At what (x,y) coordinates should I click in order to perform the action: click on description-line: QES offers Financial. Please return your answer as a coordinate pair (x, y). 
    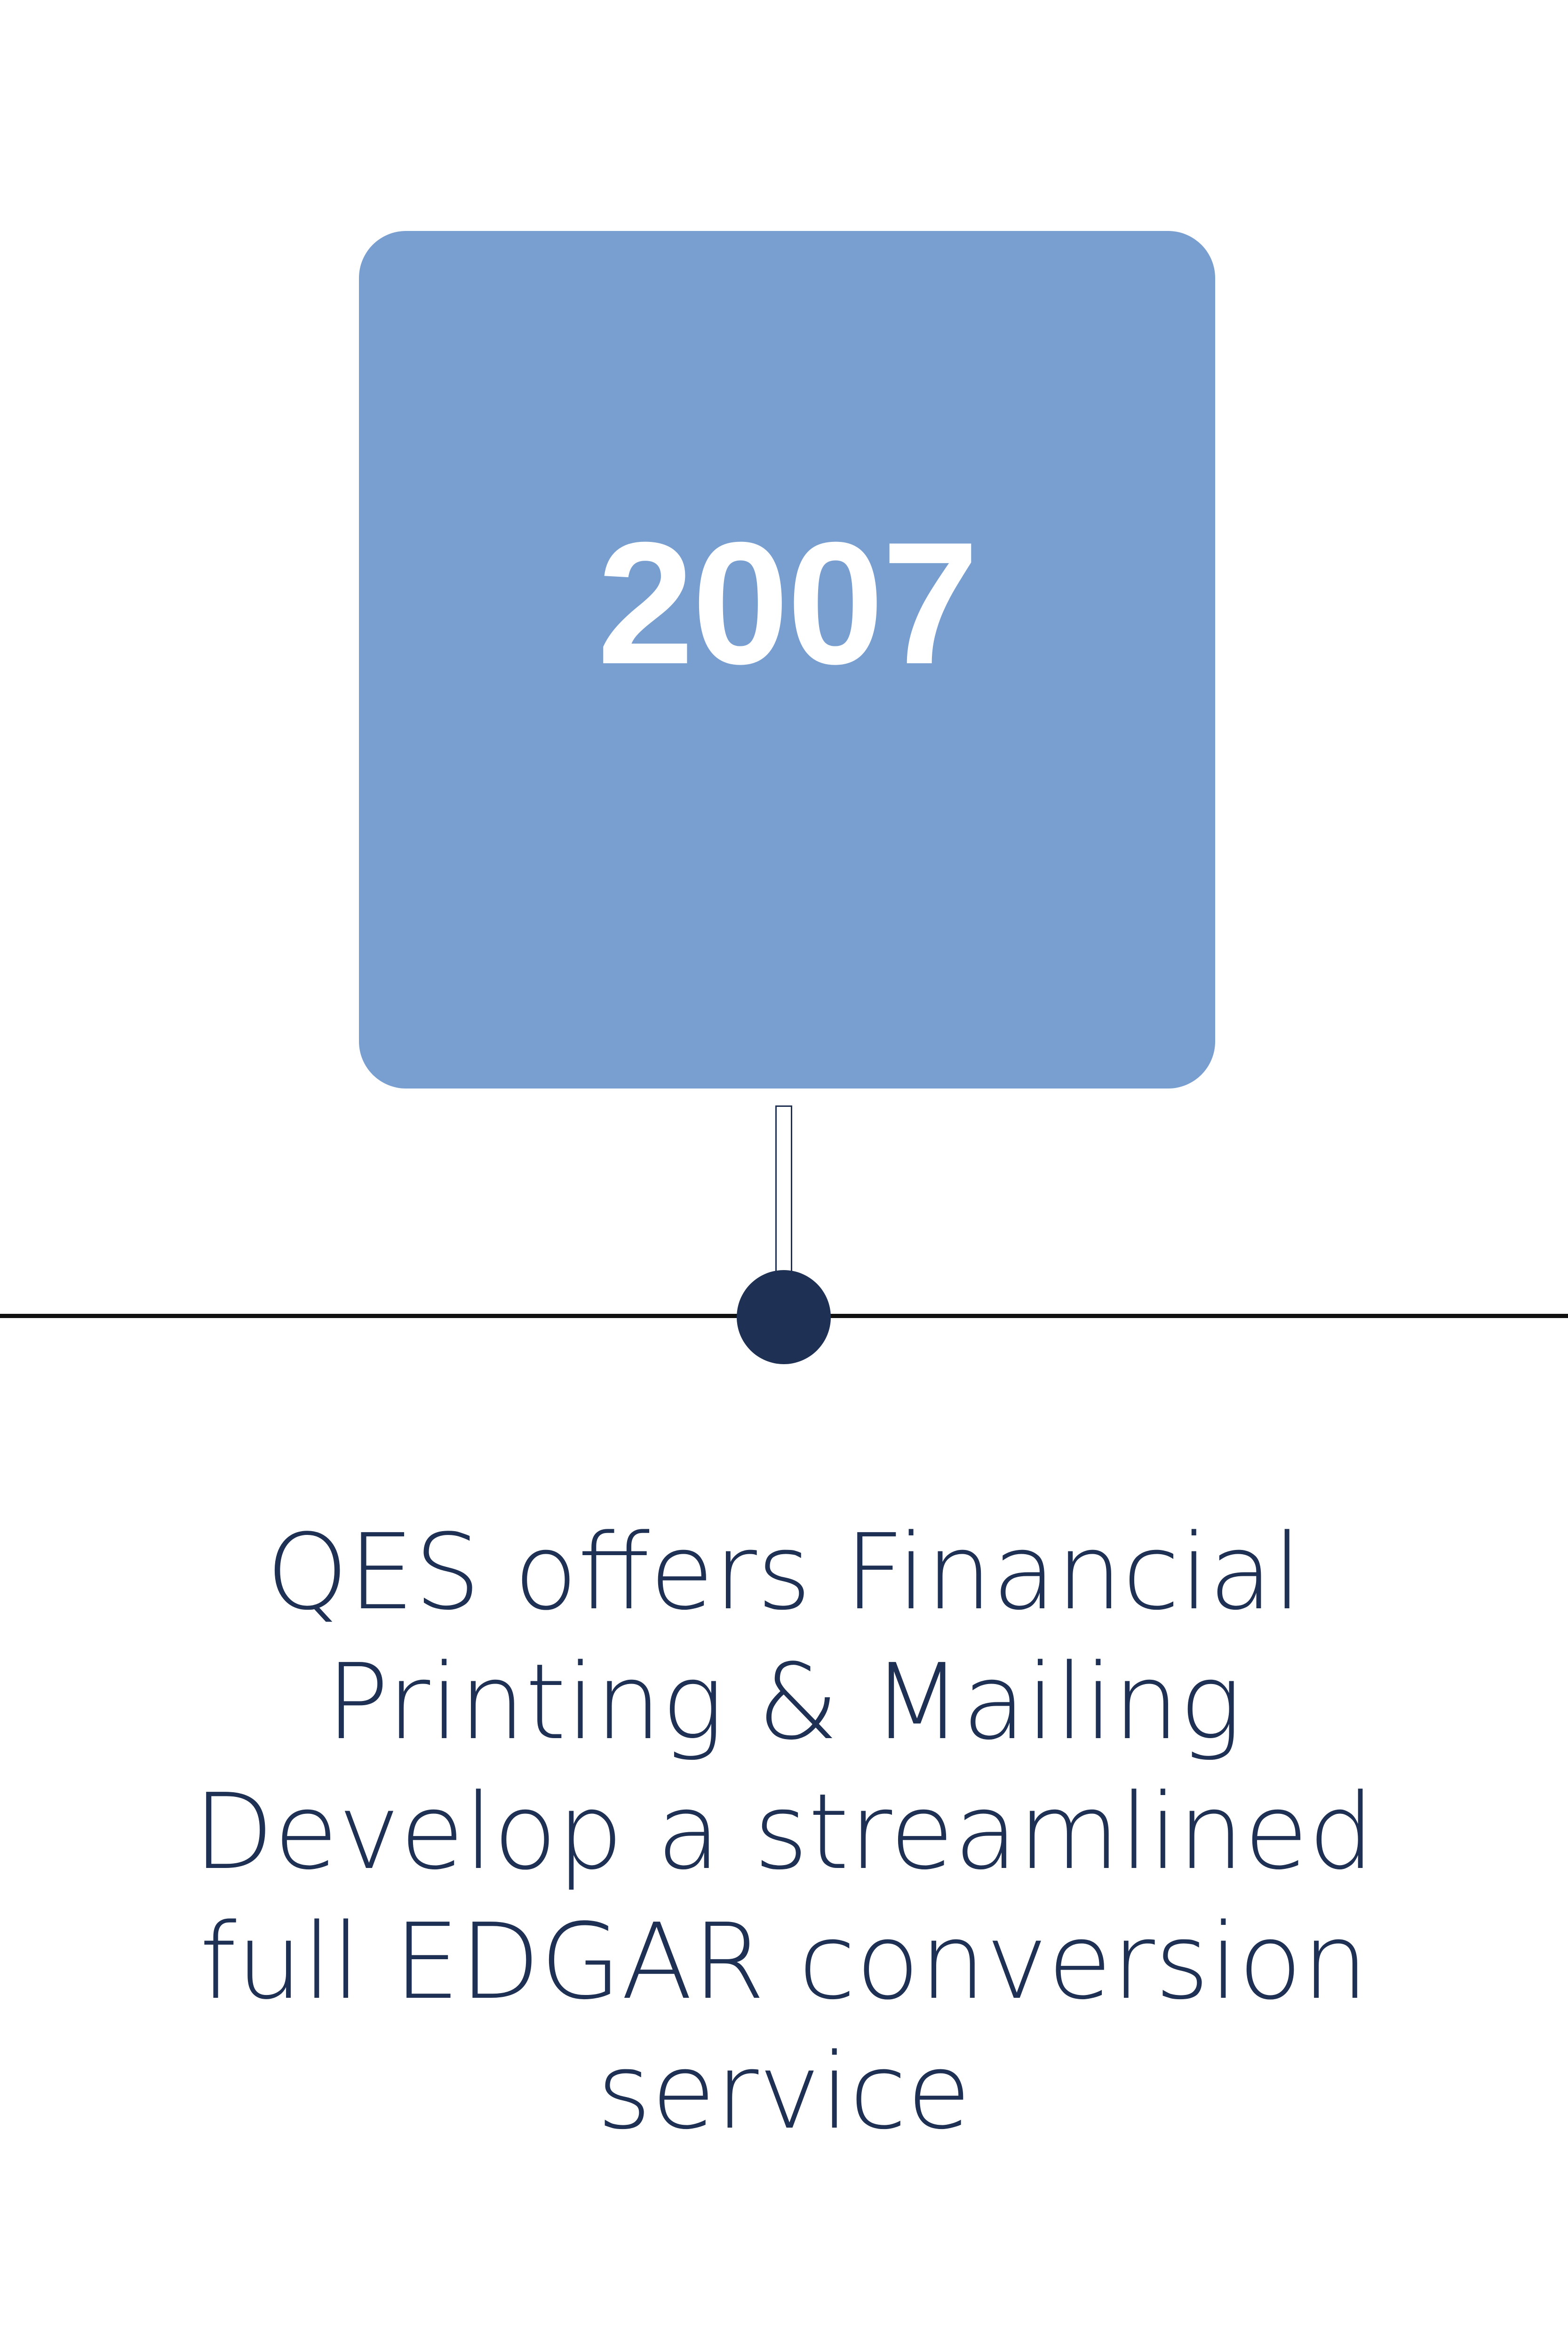
    Looking at the image, I should click on (784, 1572).